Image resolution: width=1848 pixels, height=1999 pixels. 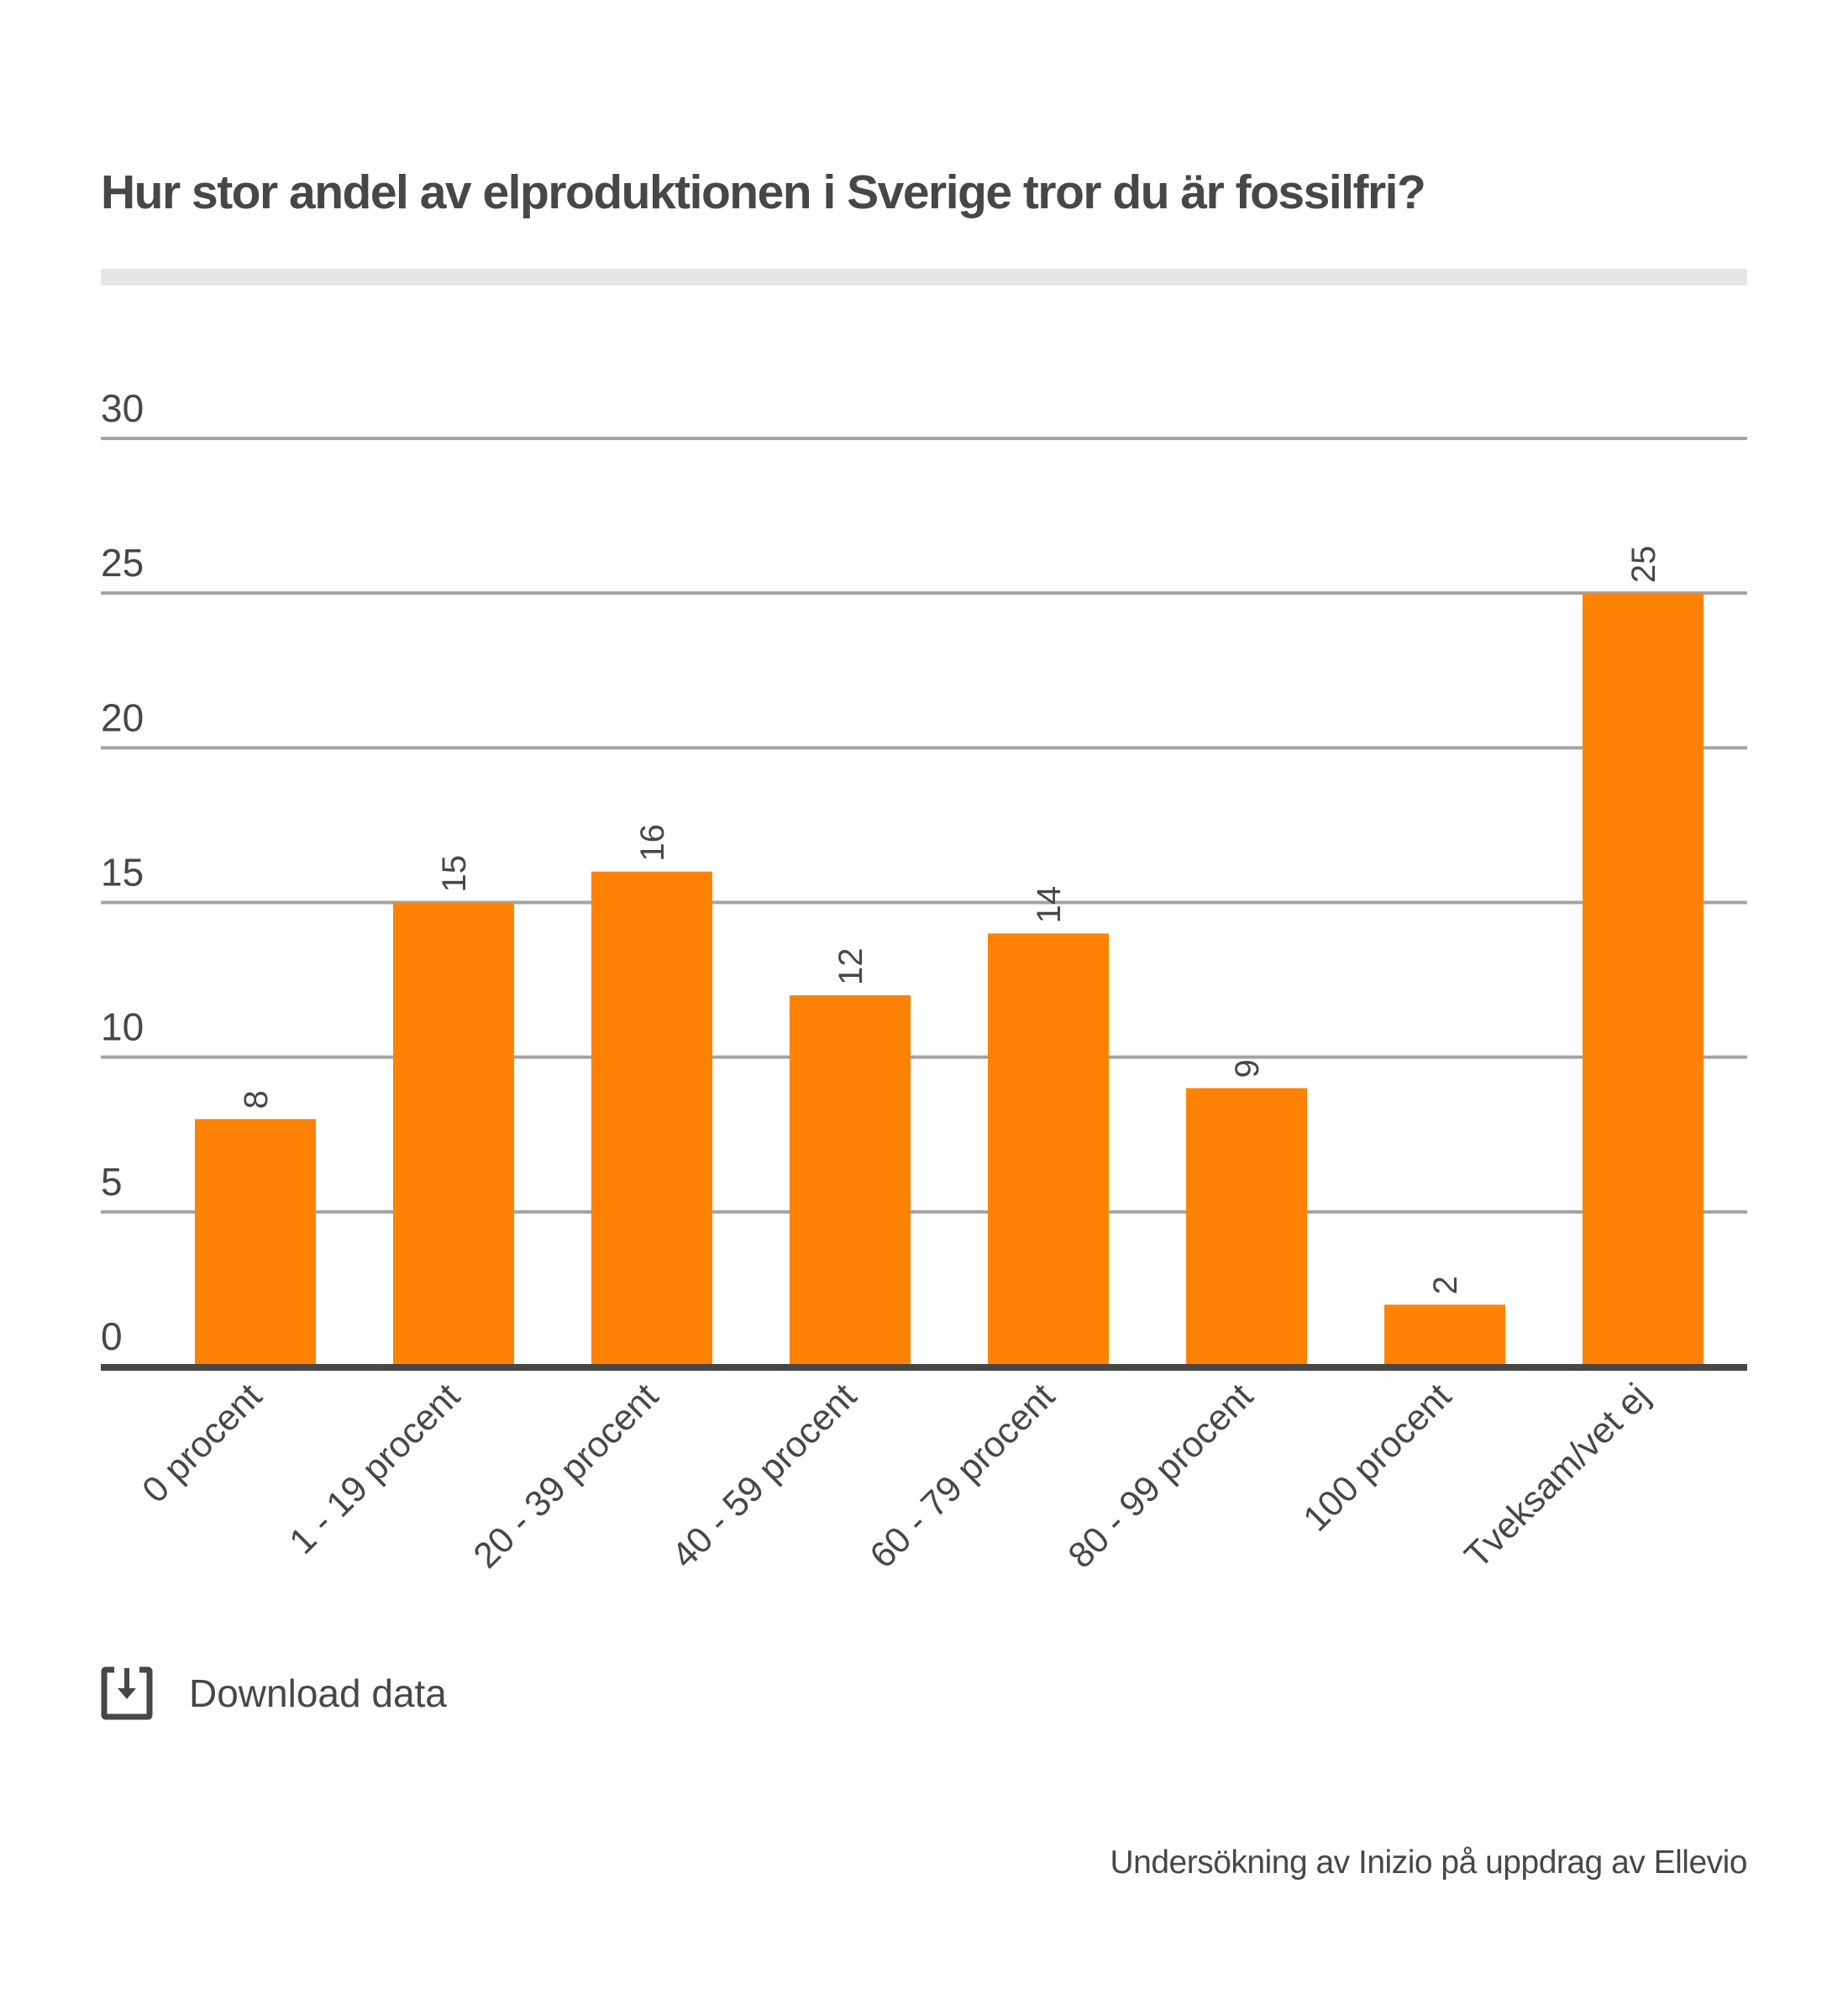 What do you see at coordinates (122, 717) in the screenshot?
I see `y-tick-label-20: 20` at bounding box center [122, 717].